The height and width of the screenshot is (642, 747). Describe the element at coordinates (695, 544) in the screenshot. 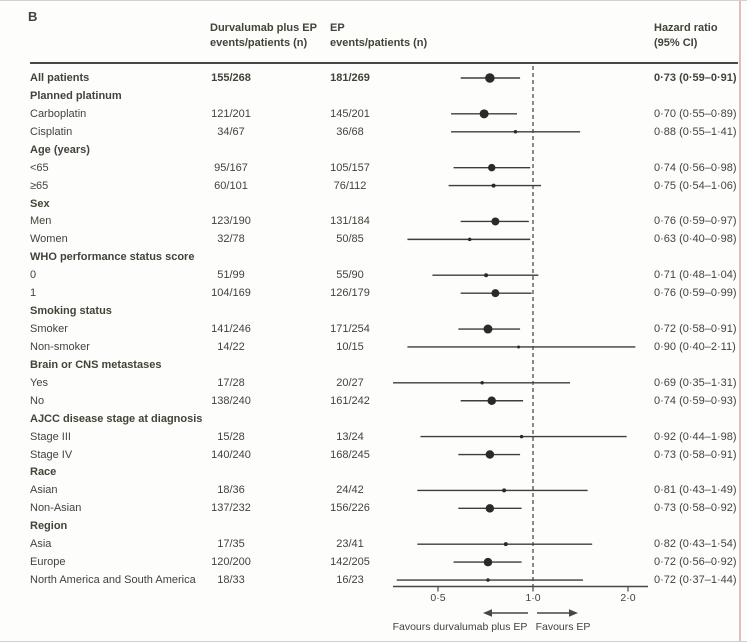

I see `hazard-ratio-value: 0·82 (0·43–1·54)` at that location.